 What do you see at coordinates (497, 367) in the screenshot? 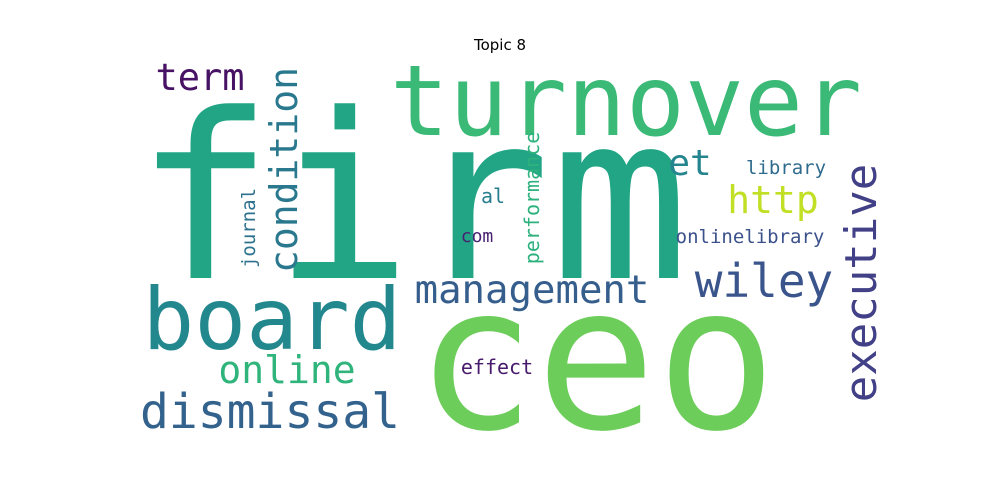
I see `word-effect: effect` at bounding box center [497, 367].